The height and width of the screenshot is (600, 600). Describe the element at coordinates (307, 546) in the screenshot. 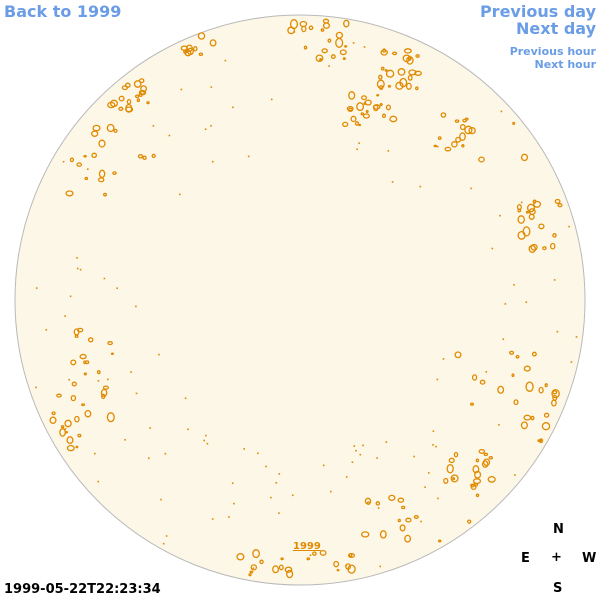

I see `year-link: 1999` at that location.